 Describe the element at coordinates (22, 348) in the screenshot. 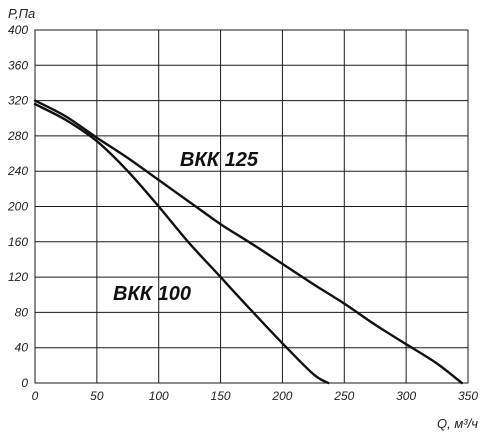

I see `y-tick-label: 40` at that location.